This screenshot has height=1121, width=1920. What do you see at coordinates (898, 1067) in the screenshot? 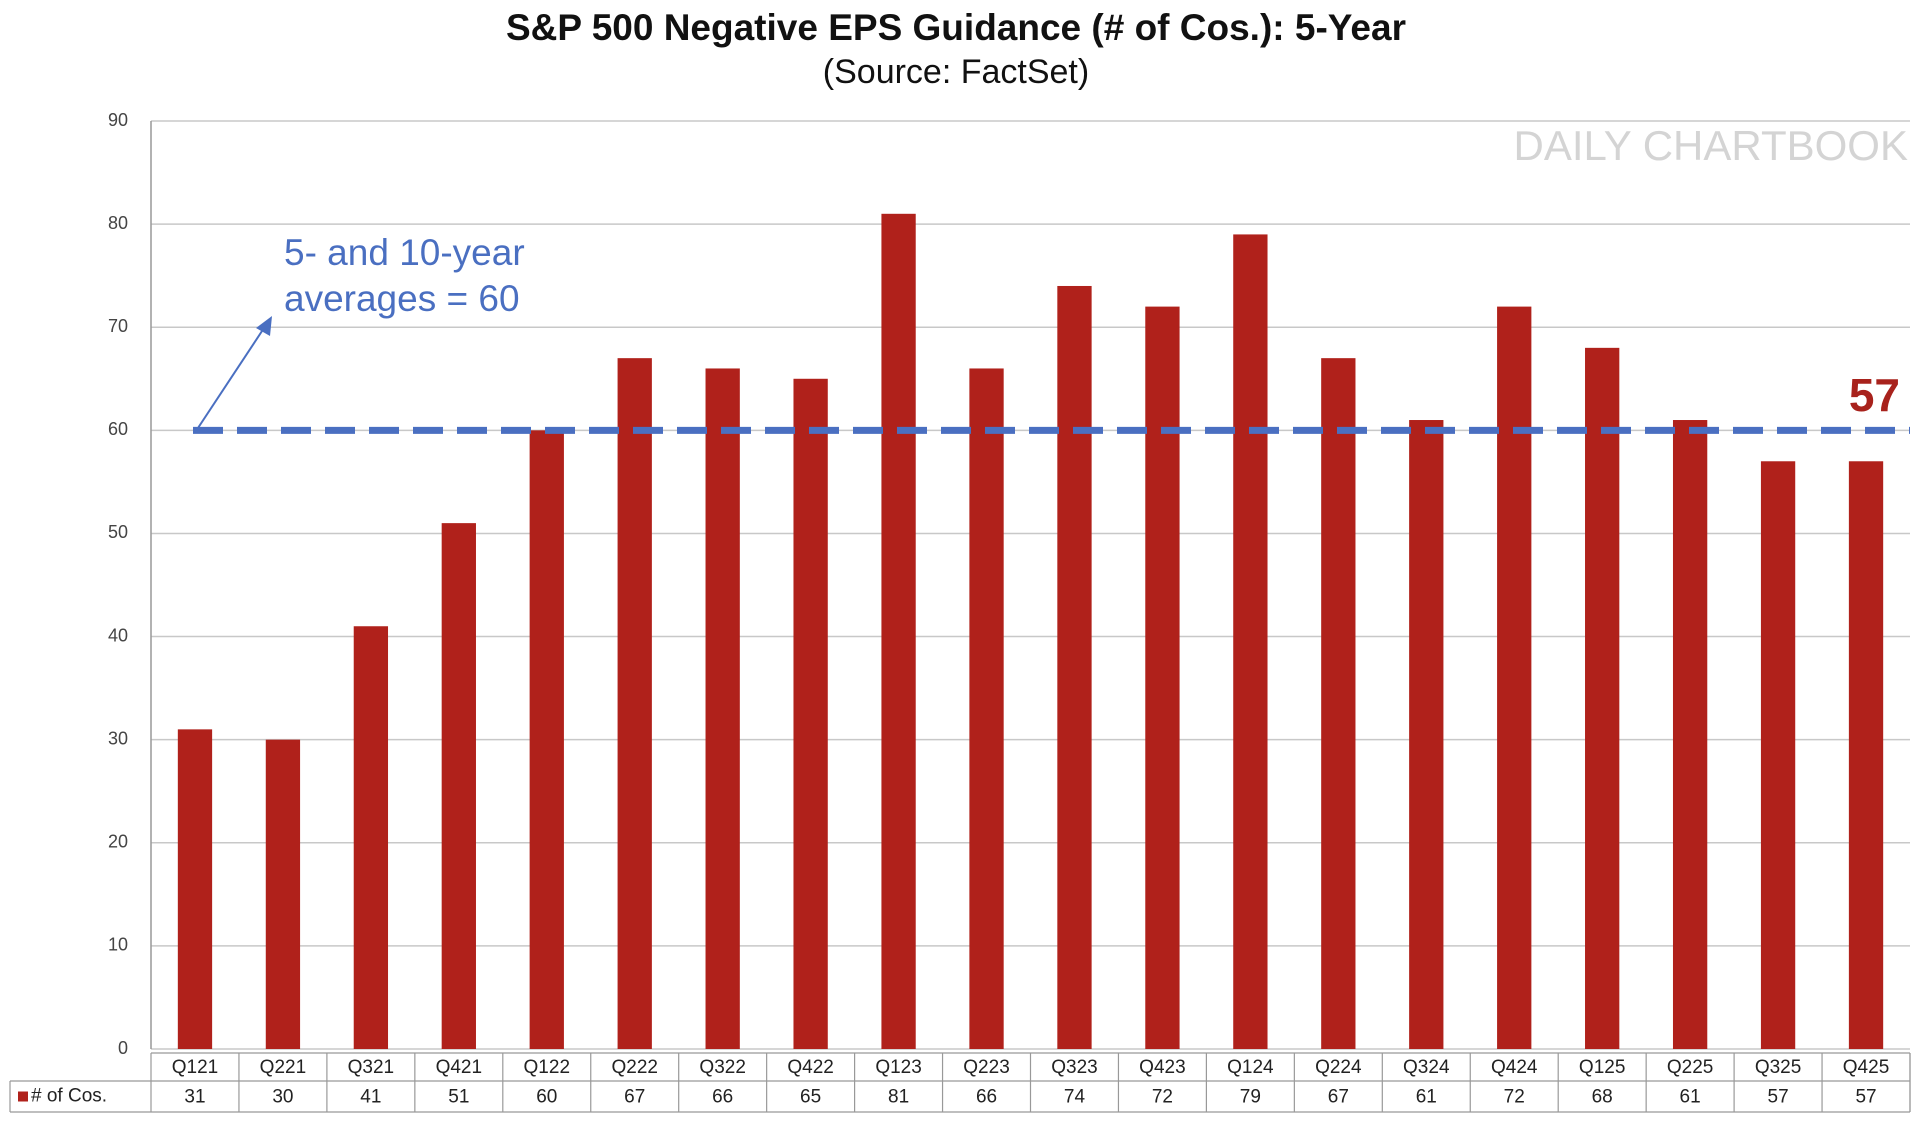
I see `x-tick-label: Q123` at bounding box center [898, 1067].